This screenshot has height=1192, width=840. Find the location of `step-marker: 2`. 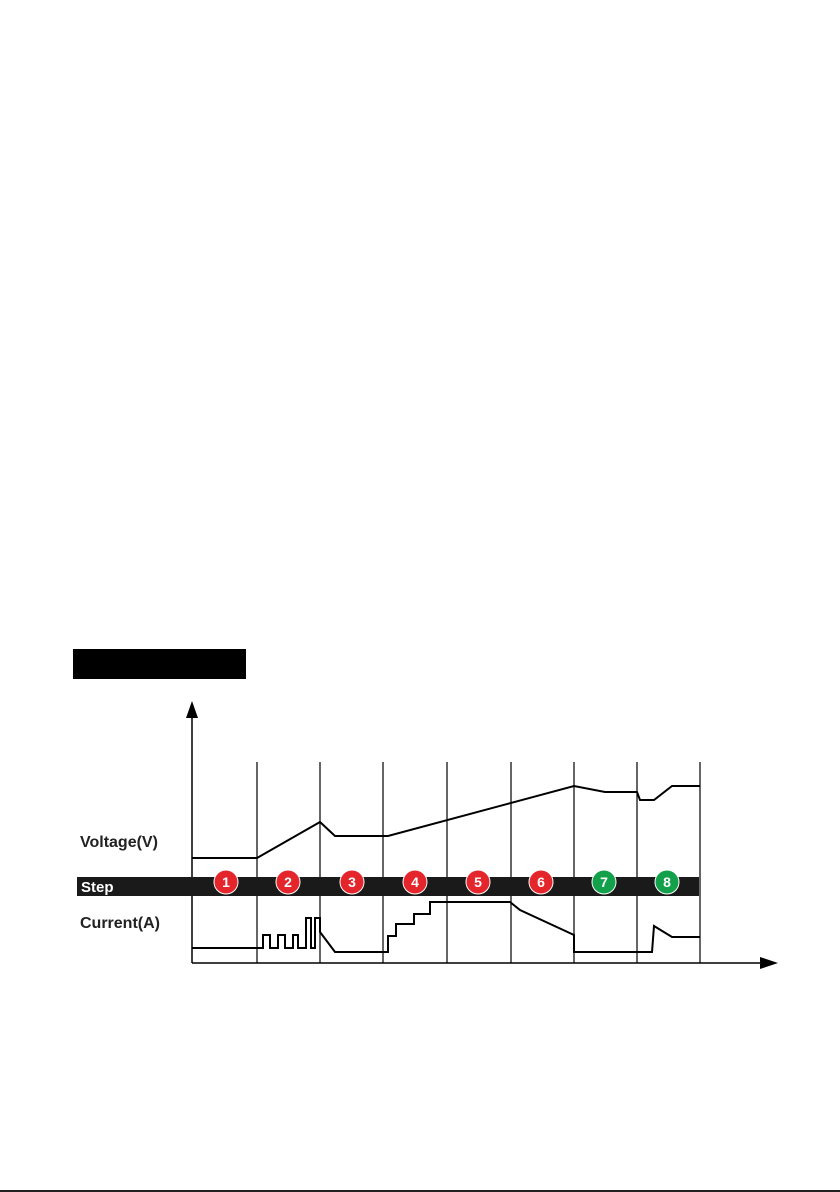

step-marker: 2 is located at coordinates (288, 882).